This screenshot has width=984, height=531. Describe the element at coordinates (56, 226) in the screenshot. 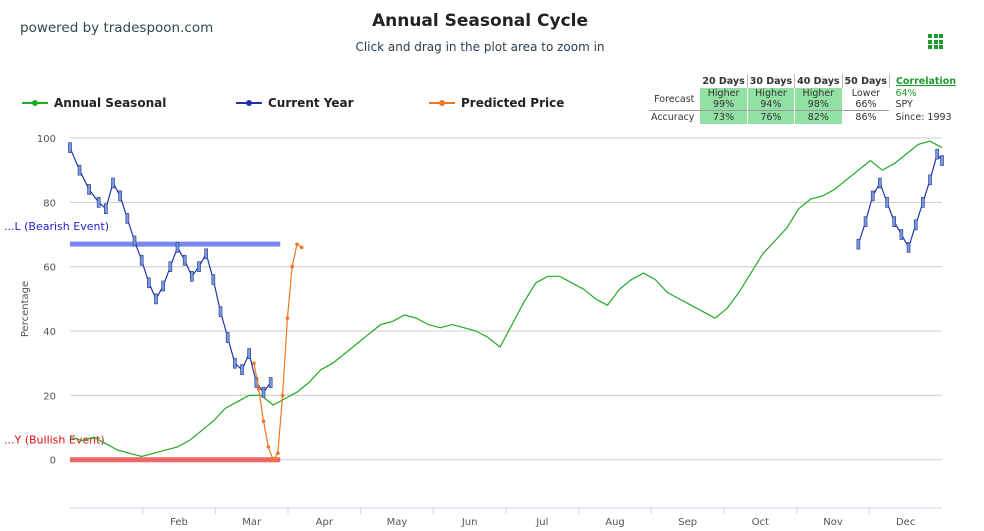

I see `bearish-label: ...L (Bearish Event)` at that location.